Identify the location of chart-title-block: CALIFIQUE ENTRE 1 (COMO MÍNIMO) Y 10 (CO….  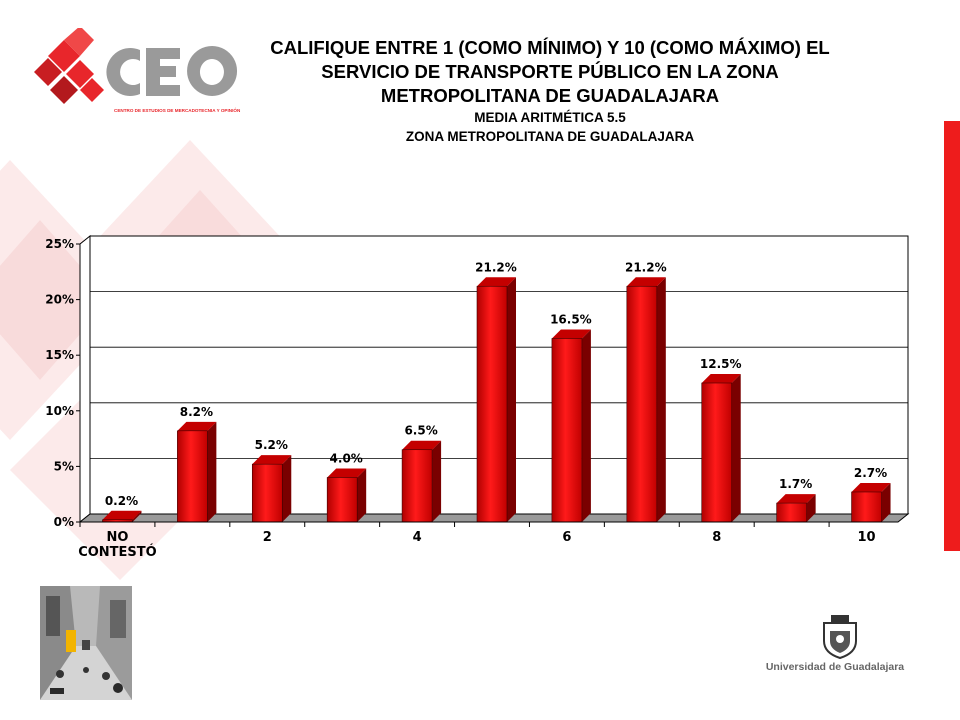
(550, 91).